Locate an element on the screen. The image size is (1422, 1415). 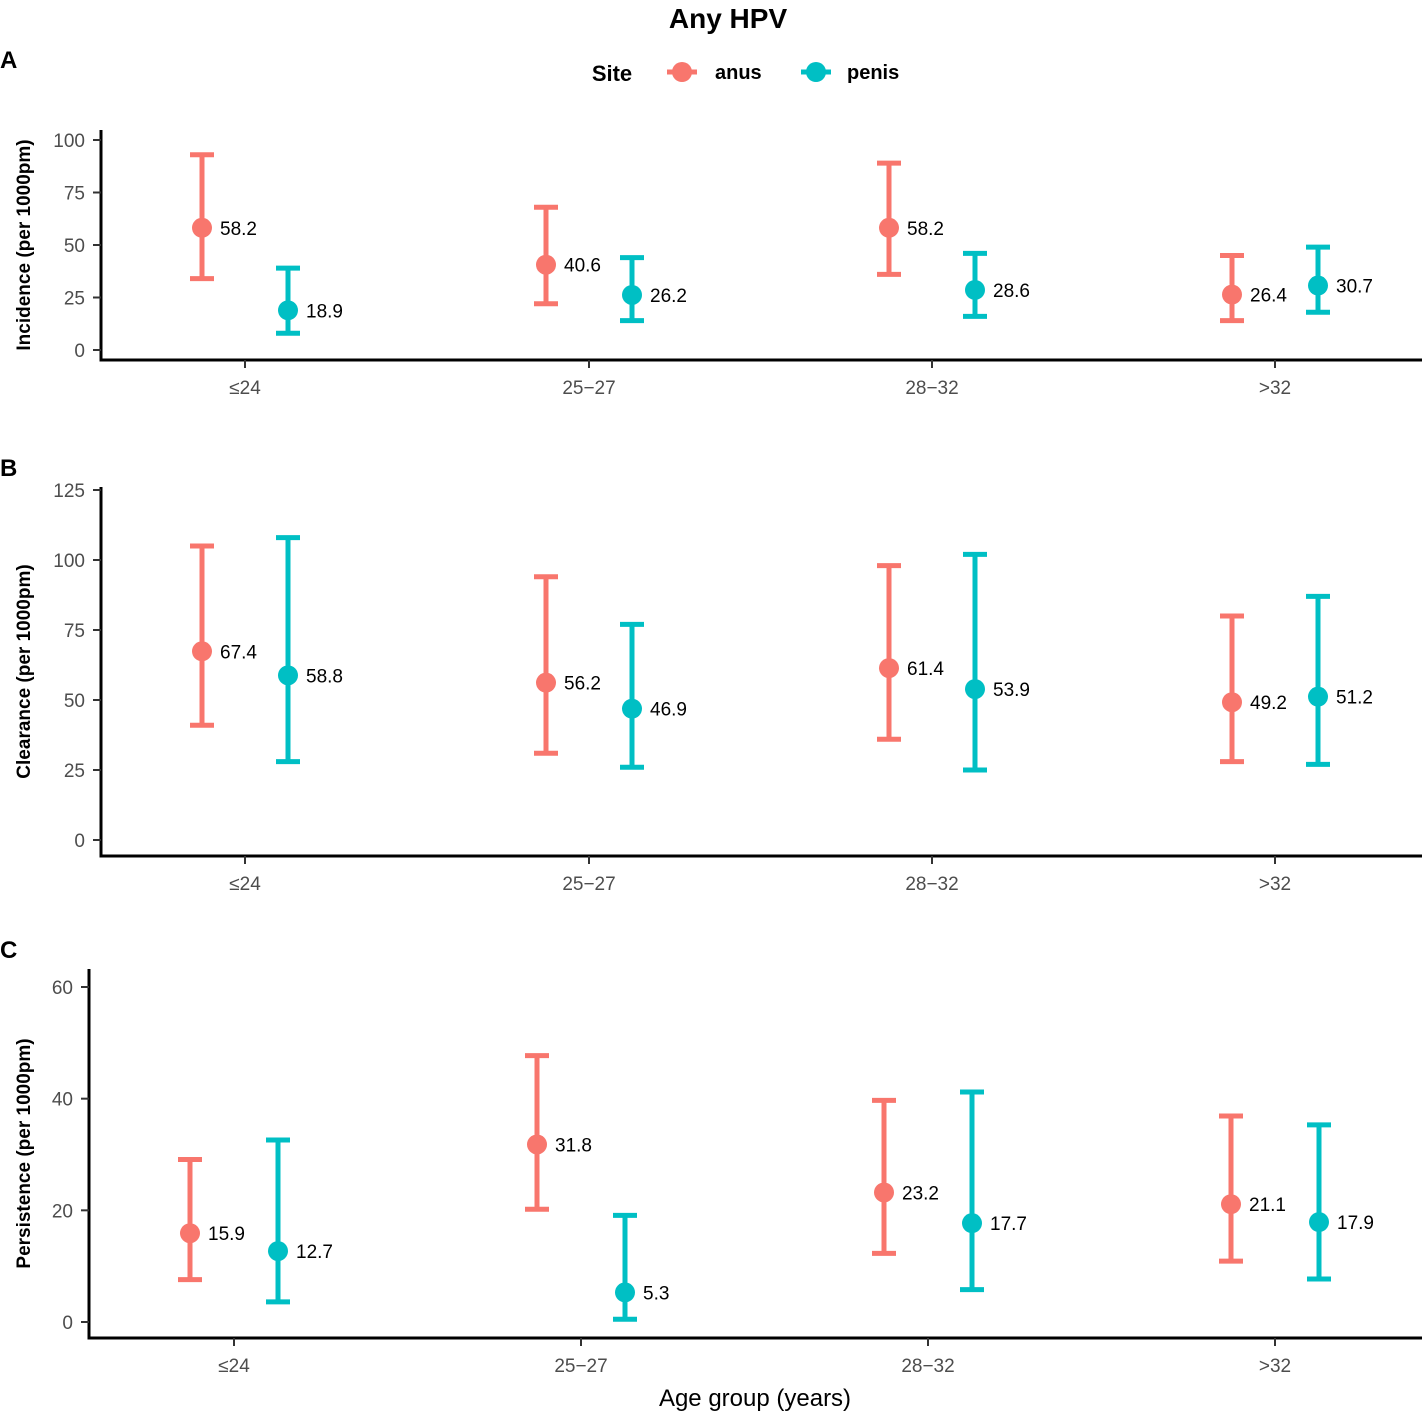
errorbar-anus: 40.6 is located at coordinates (567, 255).